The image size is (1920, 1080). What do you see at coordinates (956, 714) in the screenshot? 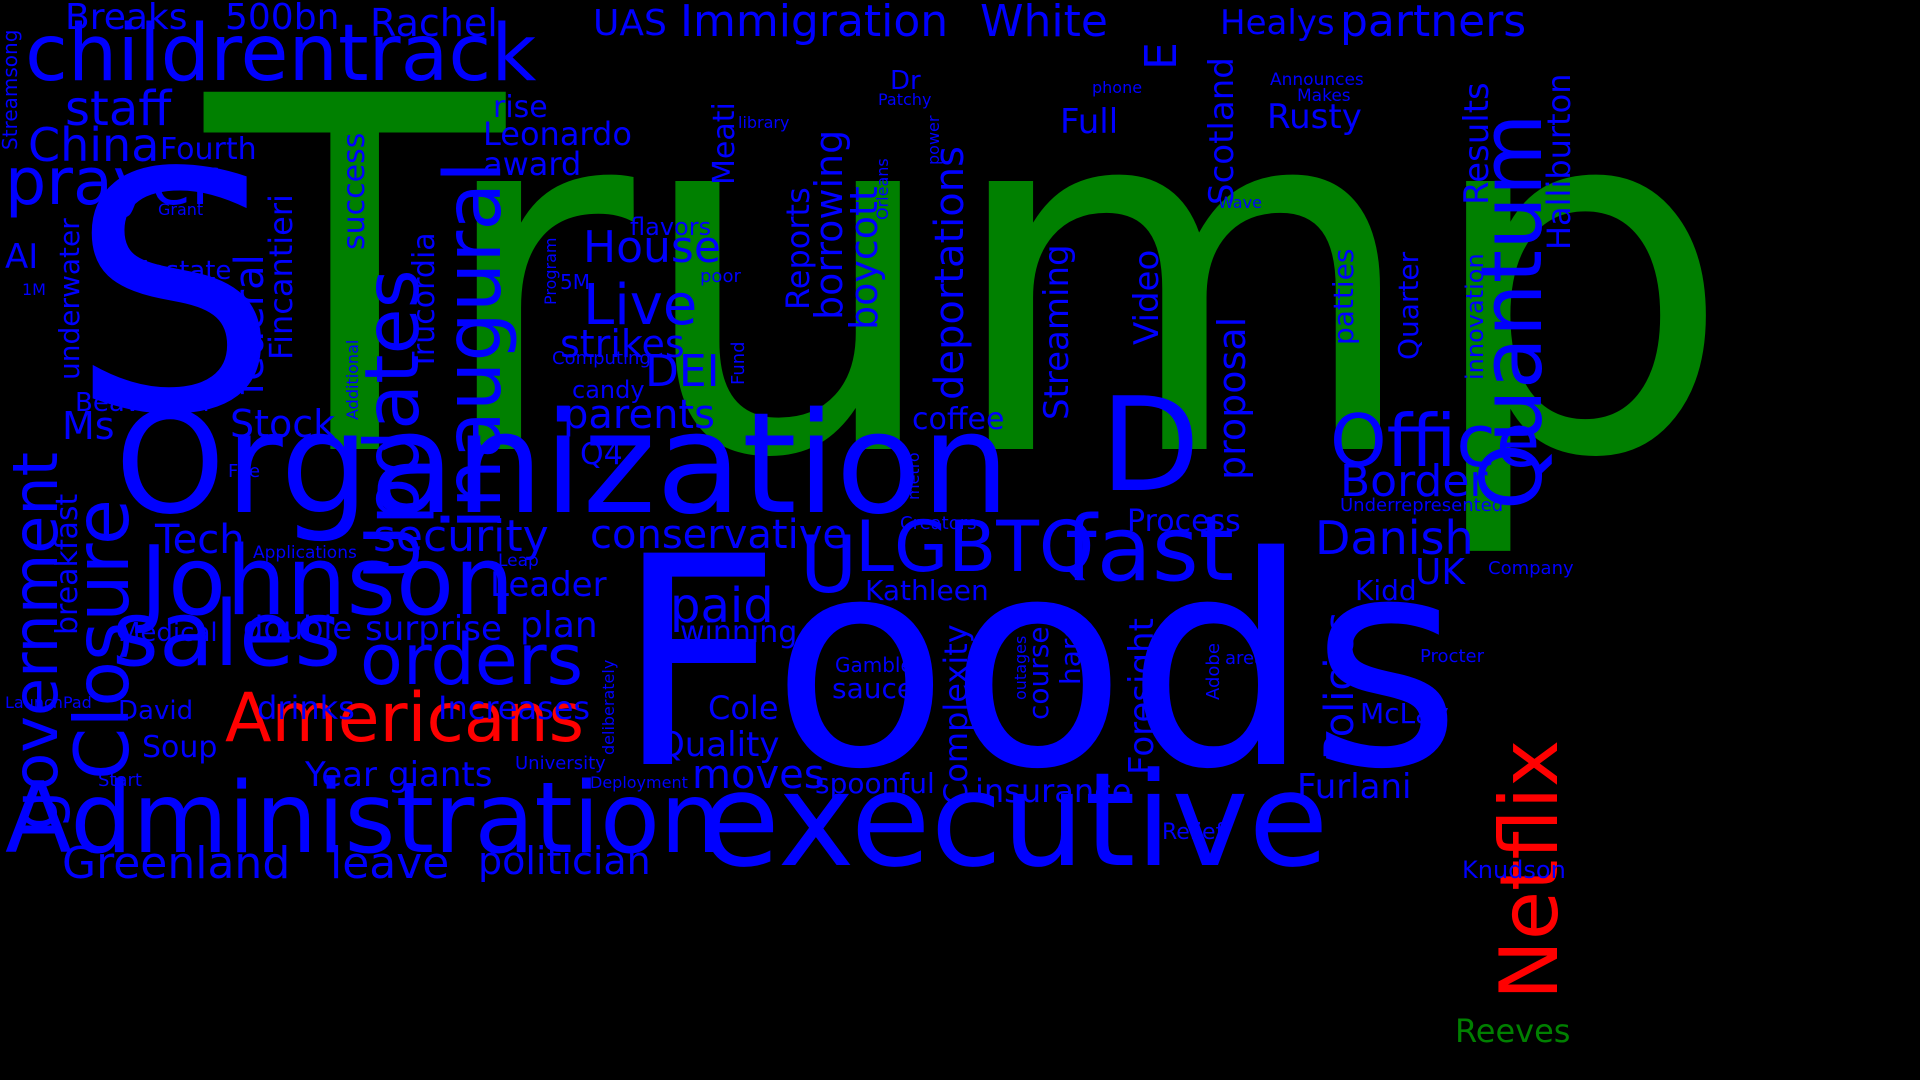
I see `word-complexity: Complexity` at bounding box center [956, 714].